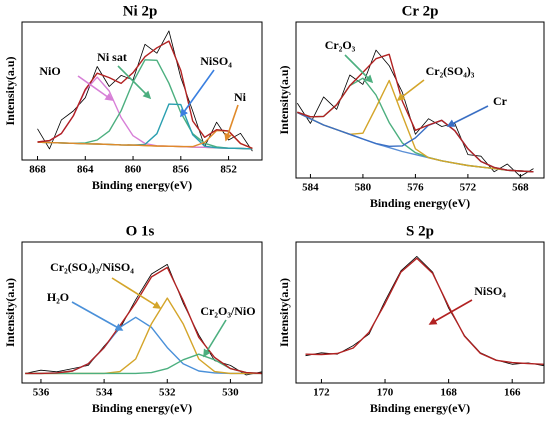 Image resolution: width=550 pixels, height=423 pixels. What do you see at coordinates (310, 188) in the screenshot?
I see `x-tick-label: 584` at bounding box center [310, 188].